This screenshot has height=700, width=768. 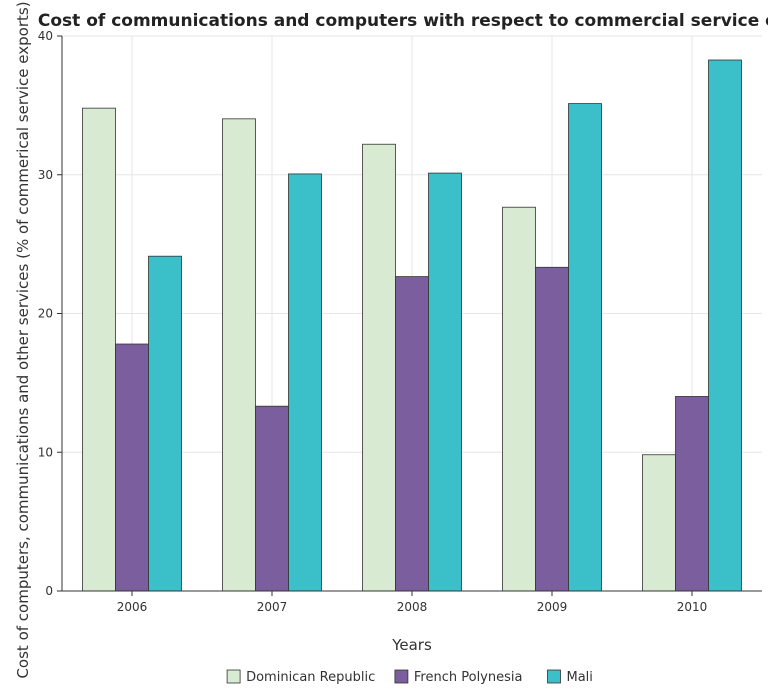 What do you see at coordinates (692, 494) in the screenshot?
I see `bar-french-polynesia-2010` at bounding box center [692, 494].